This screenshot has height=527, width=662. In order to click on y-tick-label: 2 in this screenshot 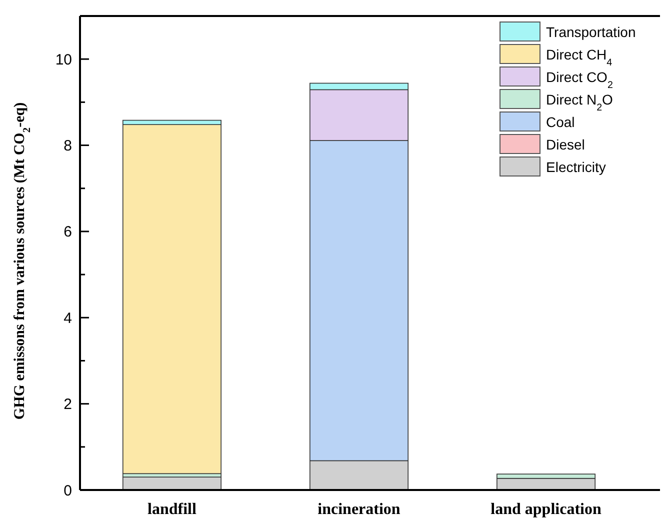, I will do `click(68, 405)`.